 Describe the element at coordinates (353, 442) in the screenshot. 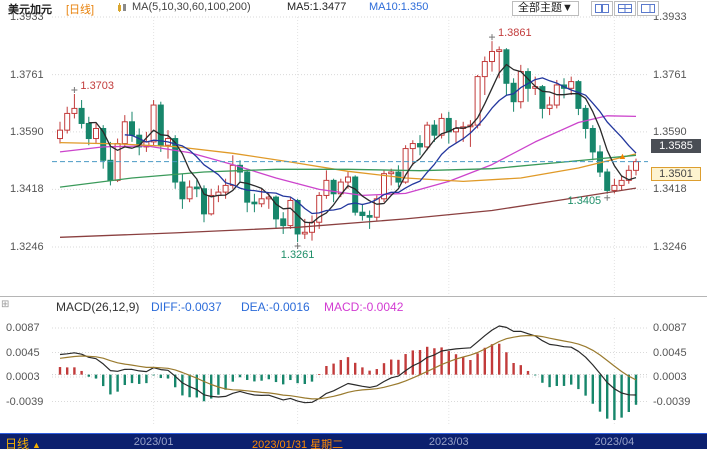

I see `bottom-bar: 日线 ▲ 2023/01 2023/01/31 星期二 2023/03 2023/04` at that location.